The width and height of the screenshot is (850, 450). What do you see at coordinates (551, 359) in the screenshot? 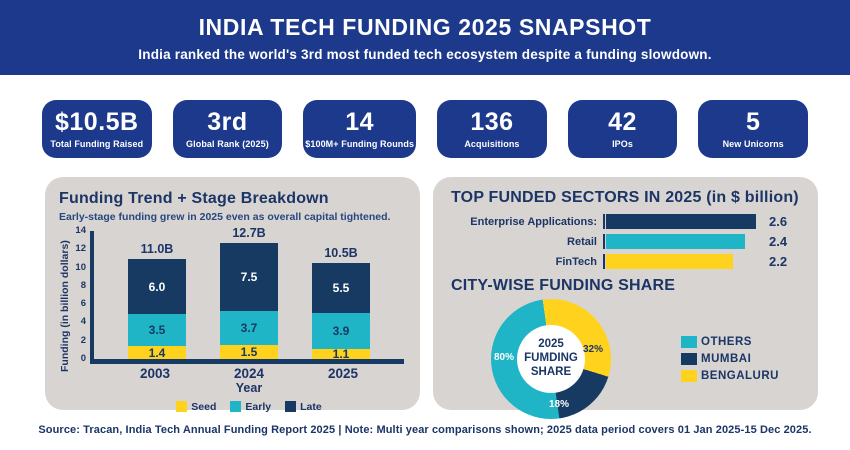
I see `donut-center-label: 2025 FUMDING SHARE` at bounding box center [551, 359].